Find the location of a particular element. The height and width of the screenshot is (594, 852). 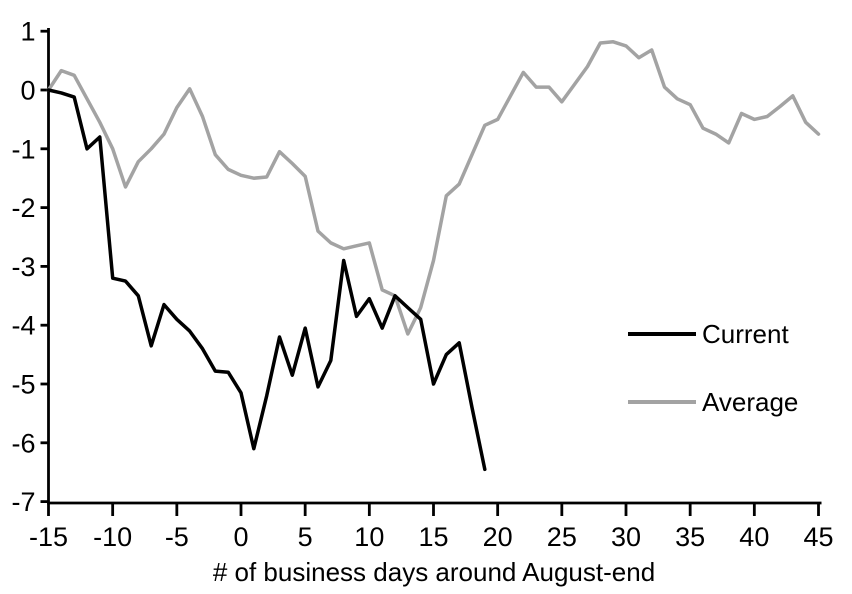

legend-item-current: Current is located at coordinates (708, 334).